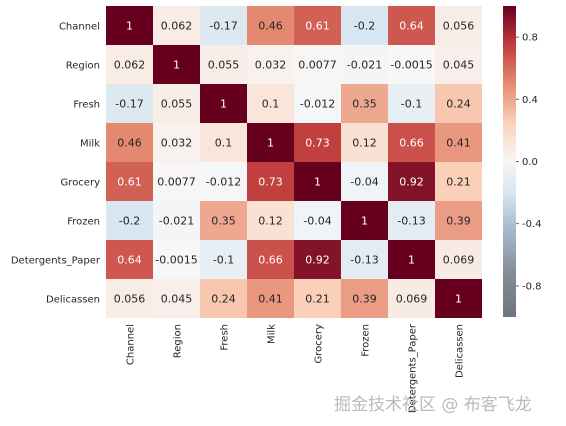 The height and width of the screenshot is (426, 566). Describe the element at coordinates (460, 351) in the screenshot. I see `column-tick-label: Delicassen` at that location.